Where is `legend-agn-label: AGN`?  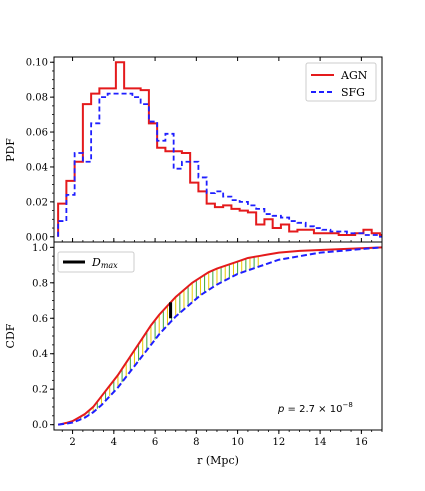 legend-agn-label: AGN is located at coordinates (354, 75).